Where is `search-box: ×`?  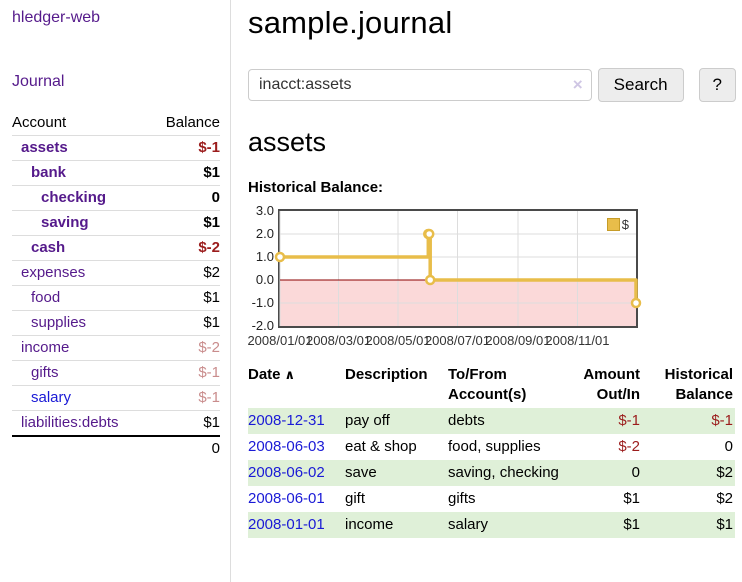 search-box: × is located at coordinates (420, 85).